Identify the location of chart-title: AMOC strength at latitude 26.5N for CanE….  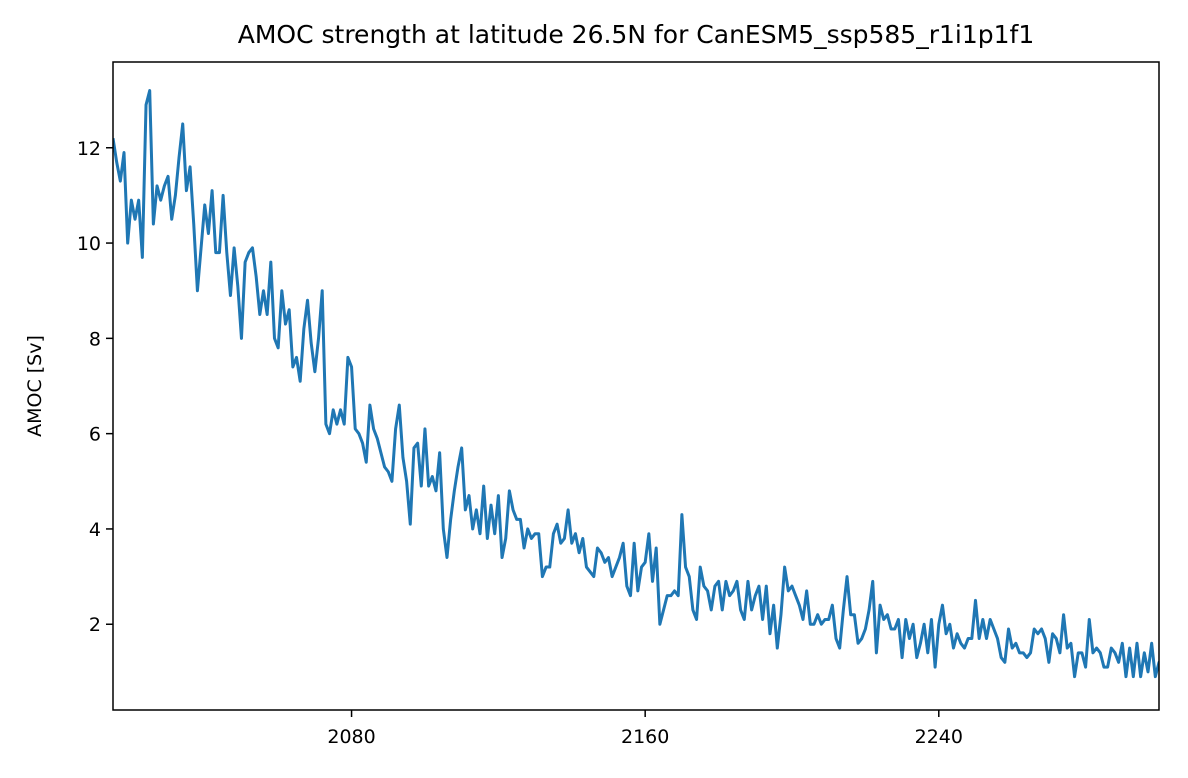
(636, 34).